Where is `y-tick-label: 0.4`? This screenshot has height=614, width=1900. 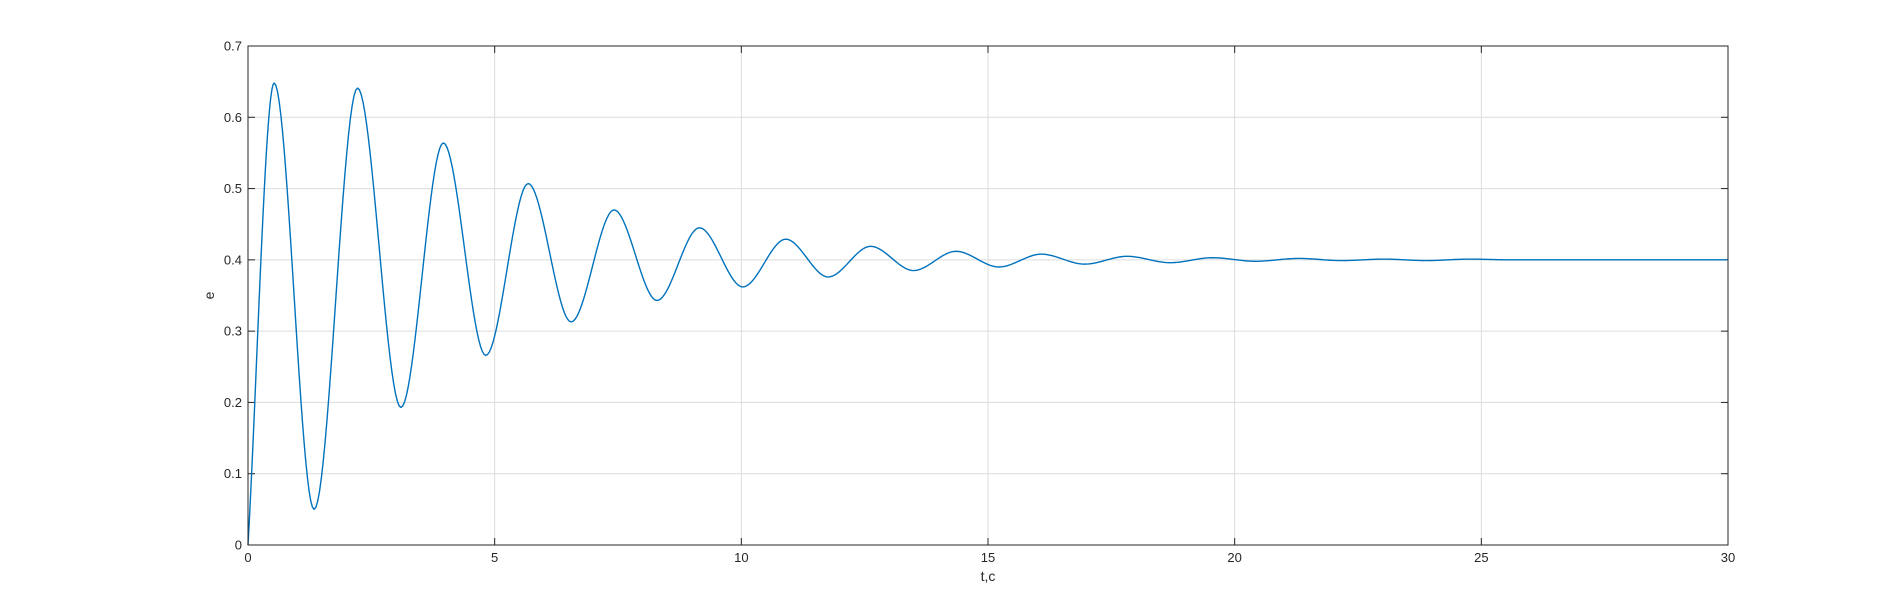
y-tick-label: 0.4 is located at coordinates (233, 259).